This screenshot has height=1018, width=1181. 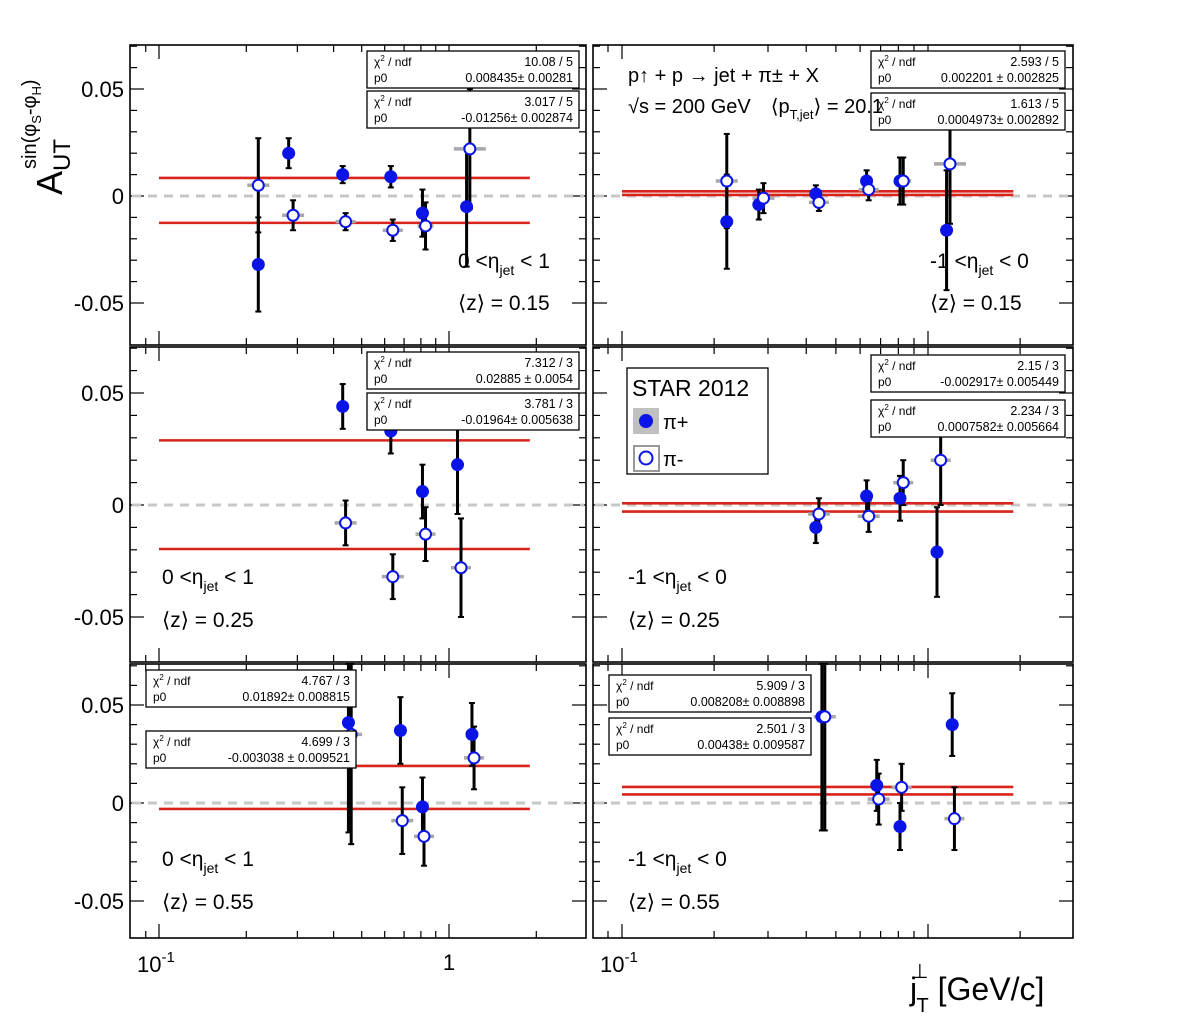 What do you see at coordinates (1038, 366) in the screenshot?
I see `chi2-value: 2.15 / 3` at bounding box center [1038, 366].